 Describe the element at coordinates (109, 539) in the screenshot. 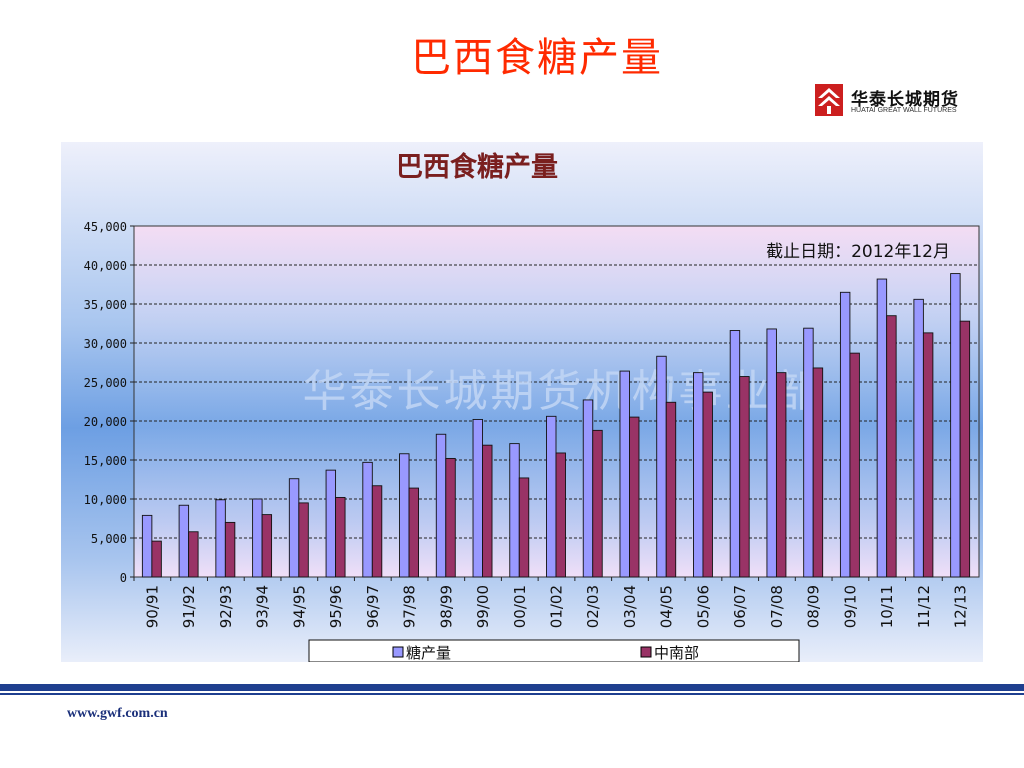

I see `y-tick-label: 5,000` at that location.